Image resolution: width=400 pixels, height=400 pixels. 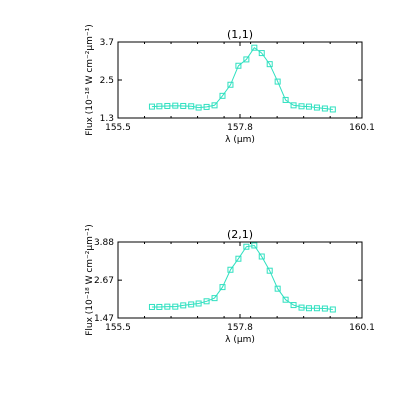 I want to click on y-tick-label: 1.3, so click(x=107, y=119).